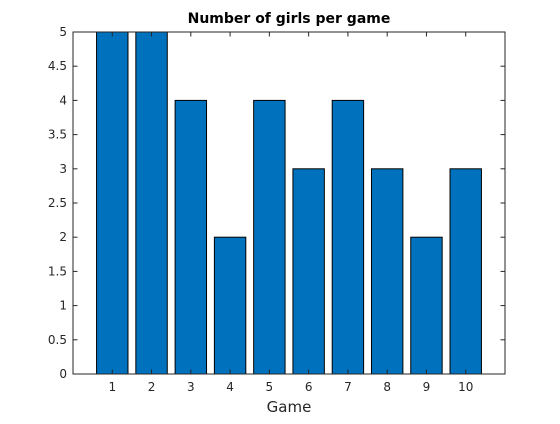 Image resolution: width=560 pixels, height=424 pixels. Describe the element at coordinates (57, 340) in the screenshot. I see `y-tick-label: 0.5` at that location.